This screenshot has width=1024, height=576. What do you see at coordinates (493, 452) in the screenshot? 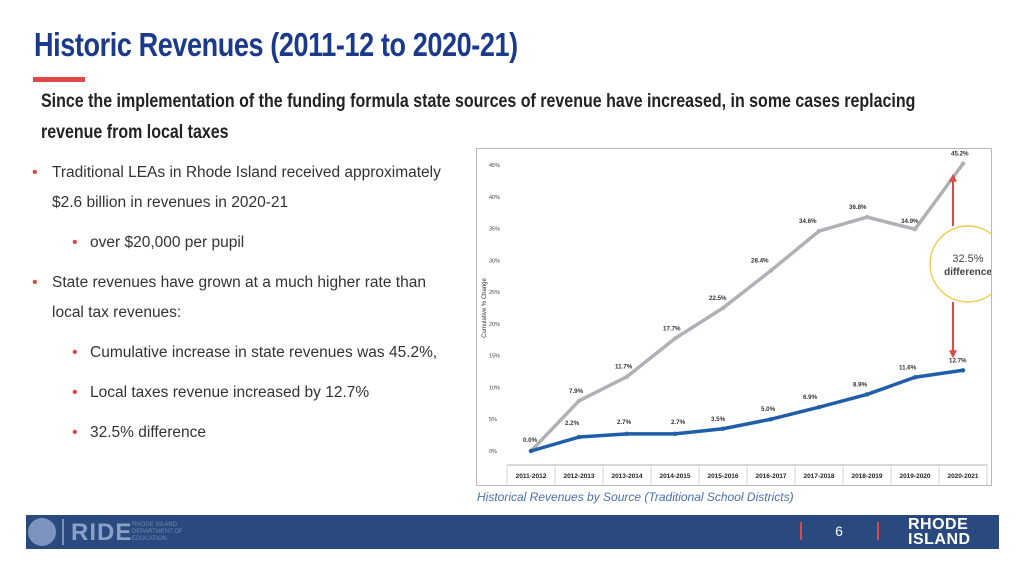
I see `y-tick-label: 0%` at bounding box center [493, 452].